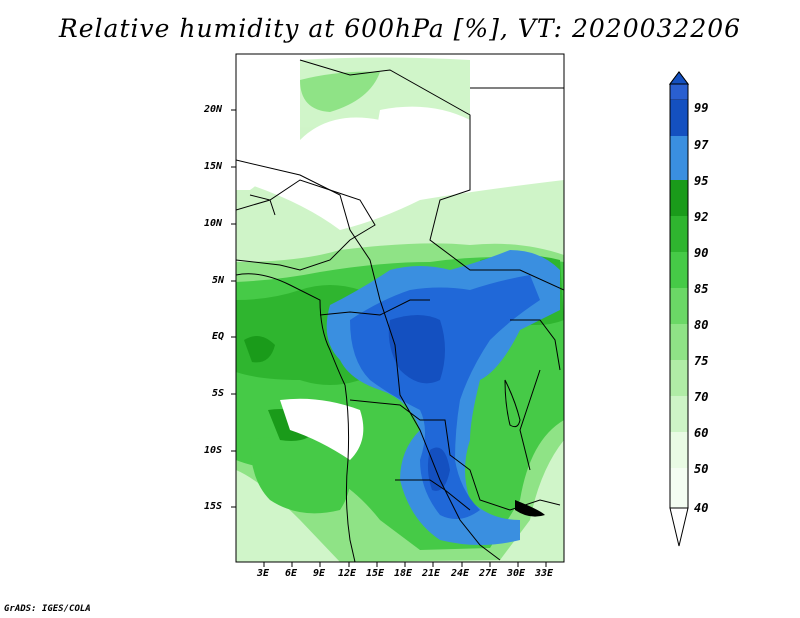  I want to click on lon-label: 24E, so click(460, 573).